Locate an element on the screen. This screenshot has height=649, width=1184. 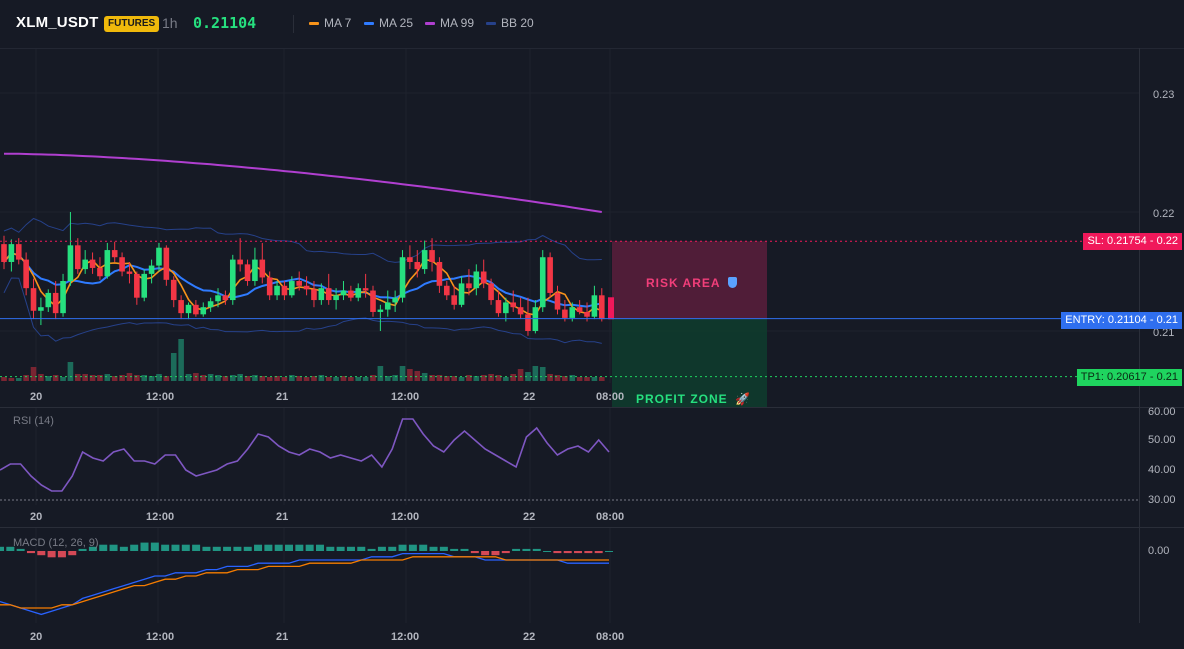
time-tick: 08:00 is located at coordinates (610, 637).